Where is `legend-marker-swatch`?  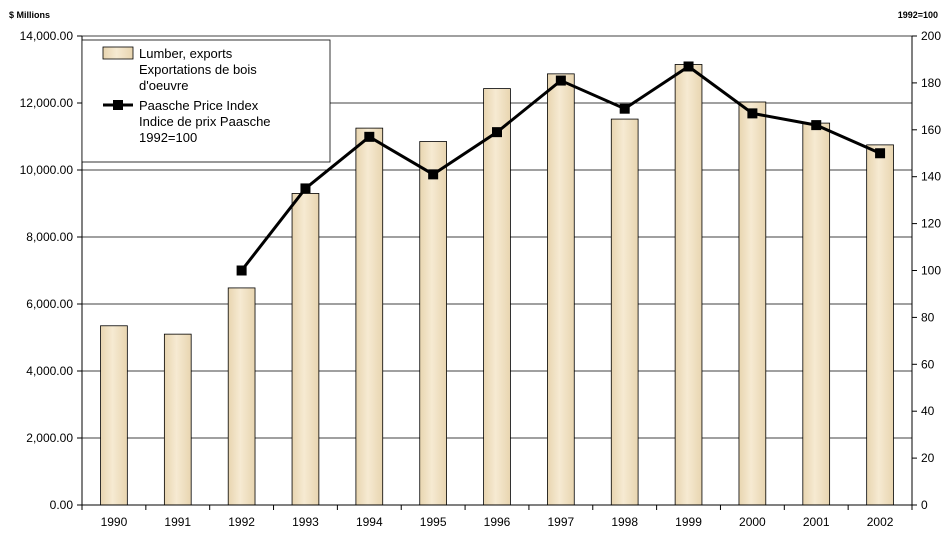 legend-marker-swatch is located at coordinates (118, 105).